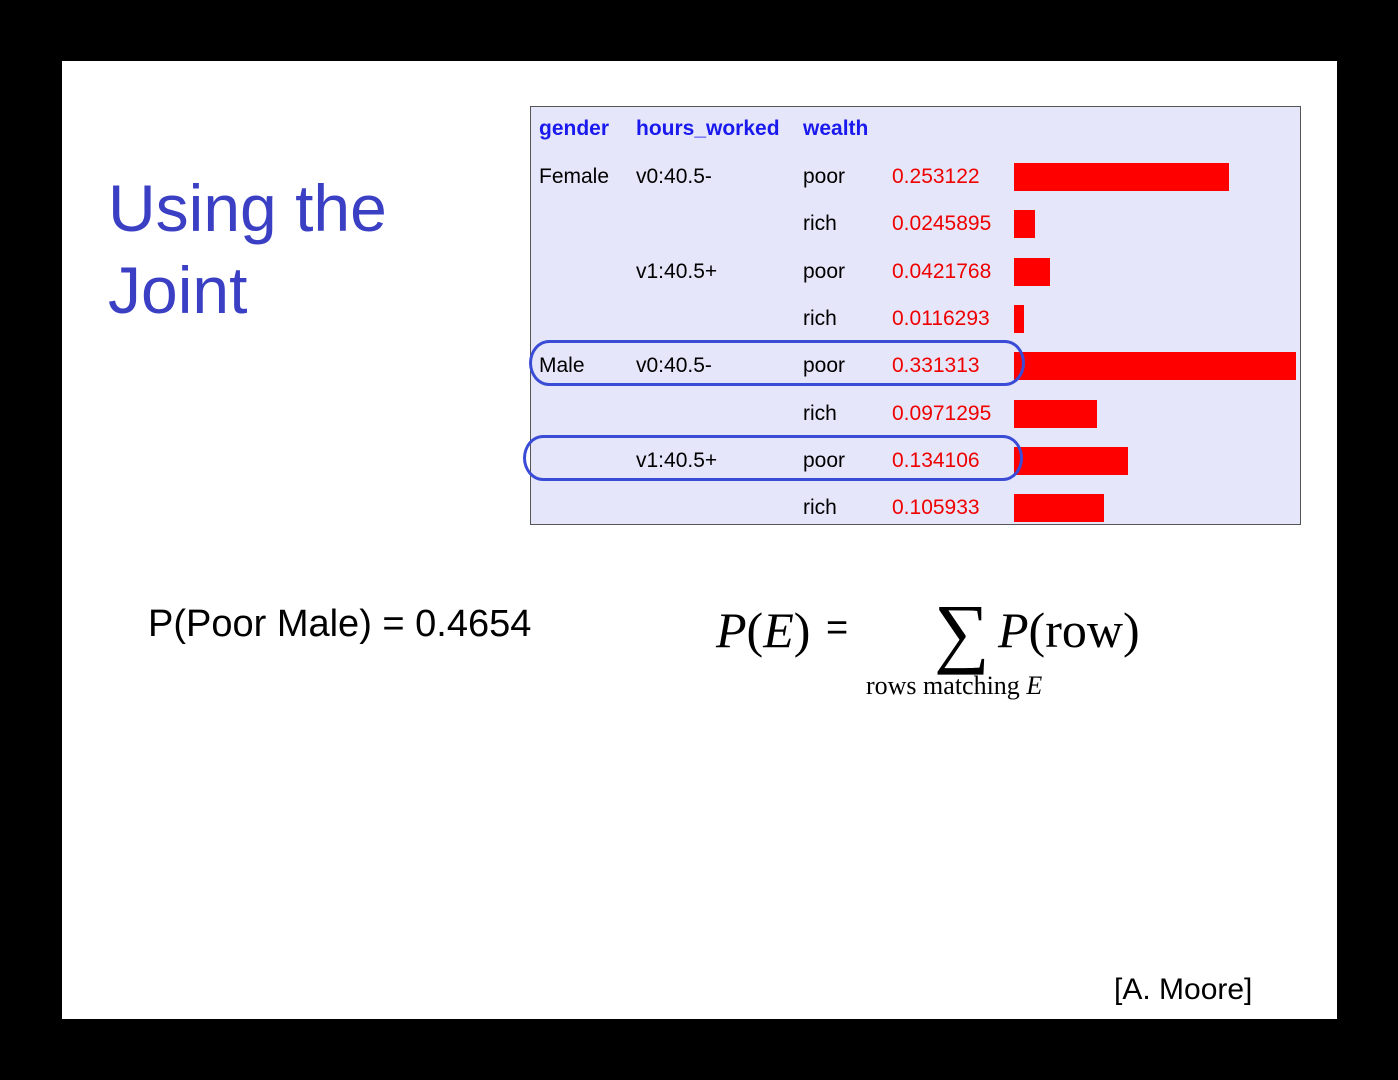  What do you see at coordinates (708, 128) in the screenshot?
I see `header-hours-worked: hours_worked` at bounding box center [708, 128].